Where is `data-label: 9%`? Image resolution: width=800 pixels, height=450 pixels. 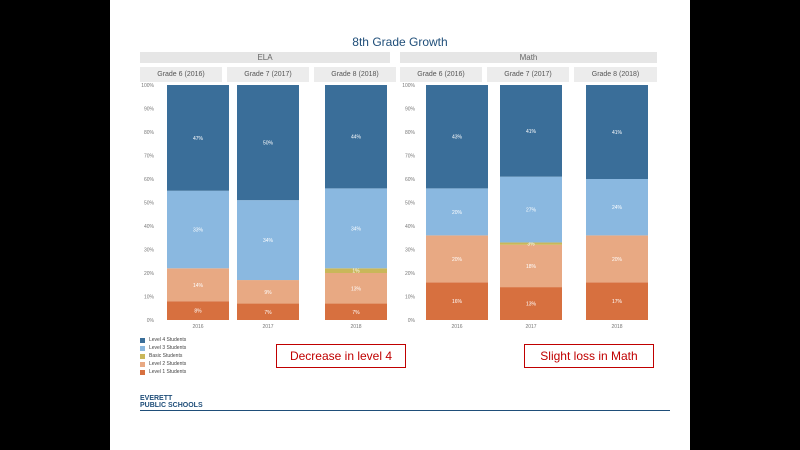 data-label: 9% is located at coordinates (268, 293).